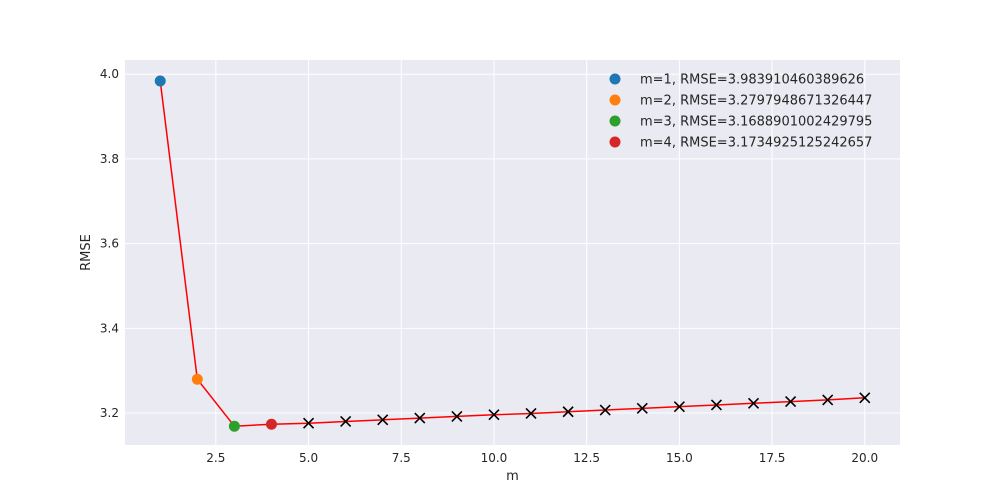 The width and height of the screenshot is (1000, 500). What do you see at coordinates (772, 458) in the screenshot?
I see `x-tick-label: 17.5` at bounding box center [772, 458].